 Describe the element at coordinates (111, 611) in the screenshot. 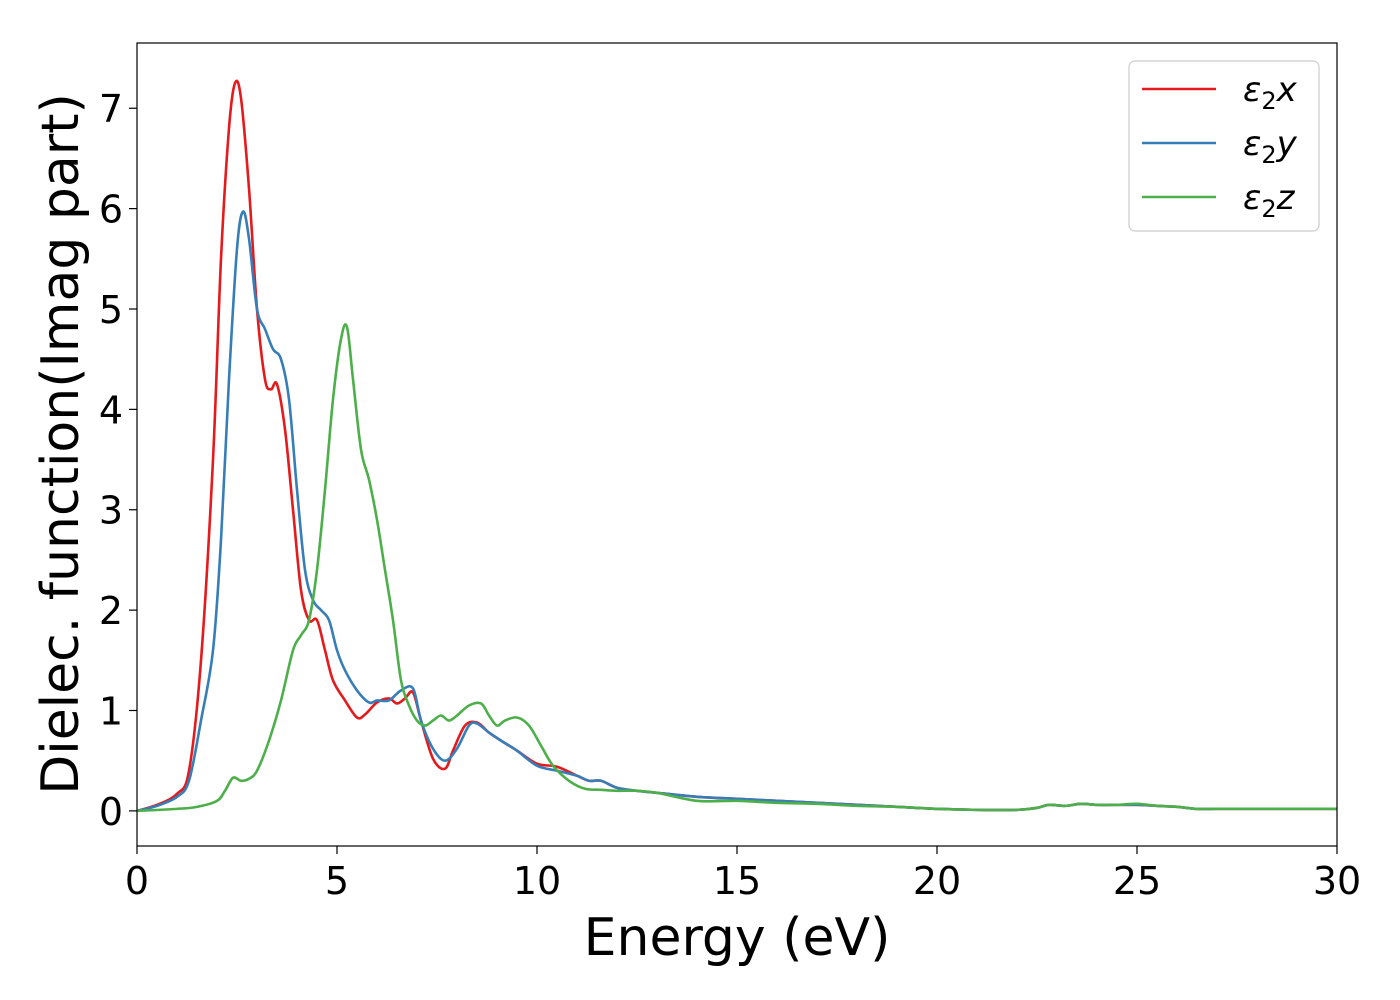

I see `y-tick-label: 2` at that location.